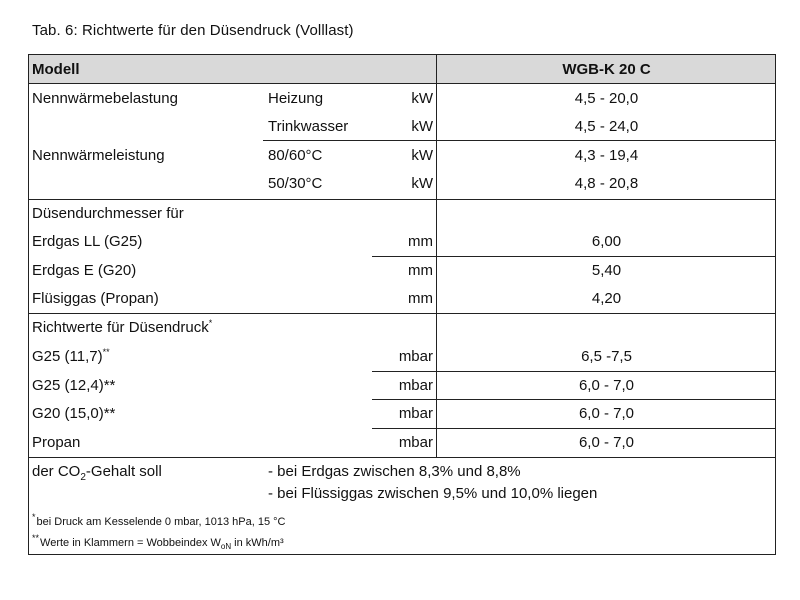 This screenshot has width=800, height=600. What do you see at coordinates (74, 413) in the screenshot?
I see `row-label: G20 (15,0)**` at bounding box center [74, 413].